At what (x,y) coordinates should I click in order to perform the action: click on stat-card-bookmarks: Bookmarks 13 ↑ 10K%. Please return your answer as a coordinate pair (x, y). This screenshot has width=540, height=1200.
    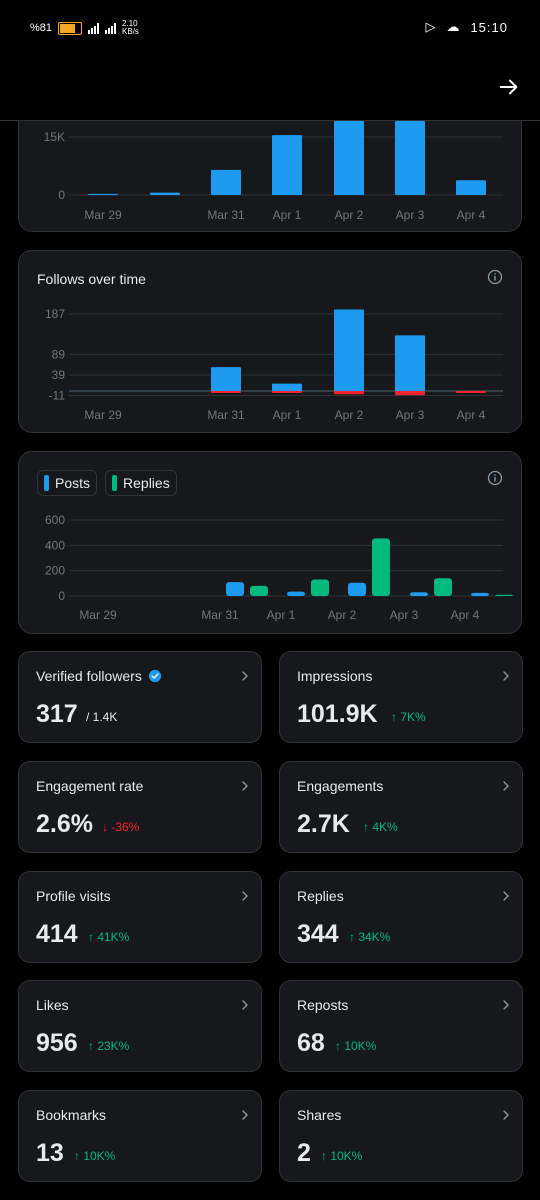
    Looking at the image, I should click on (140, 1136).